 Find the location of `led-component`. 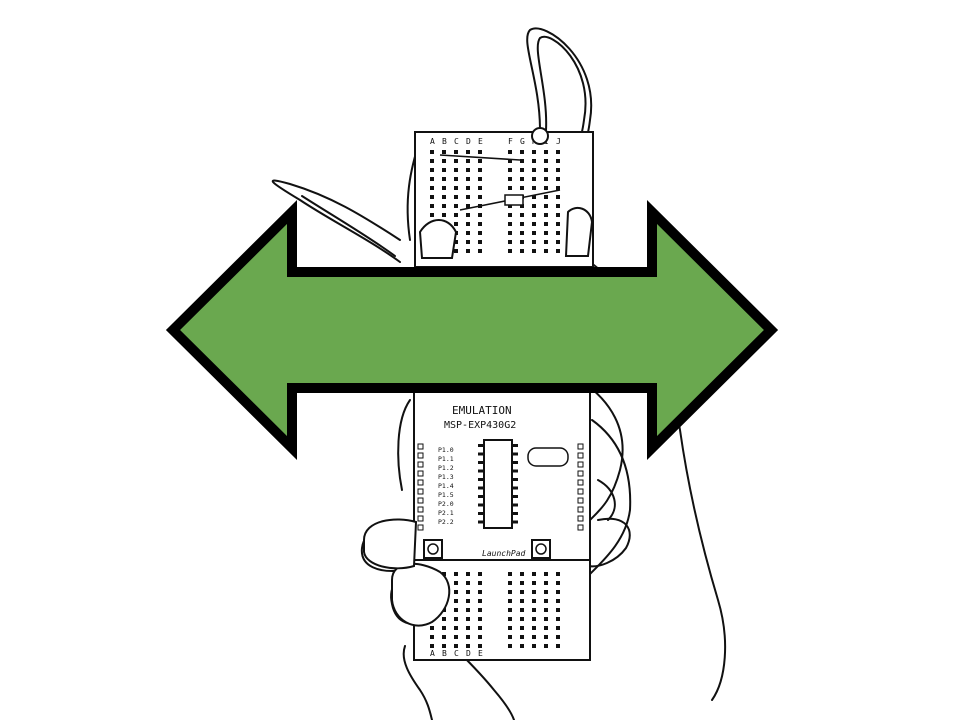

led-component is located at coordinates (540, 136).